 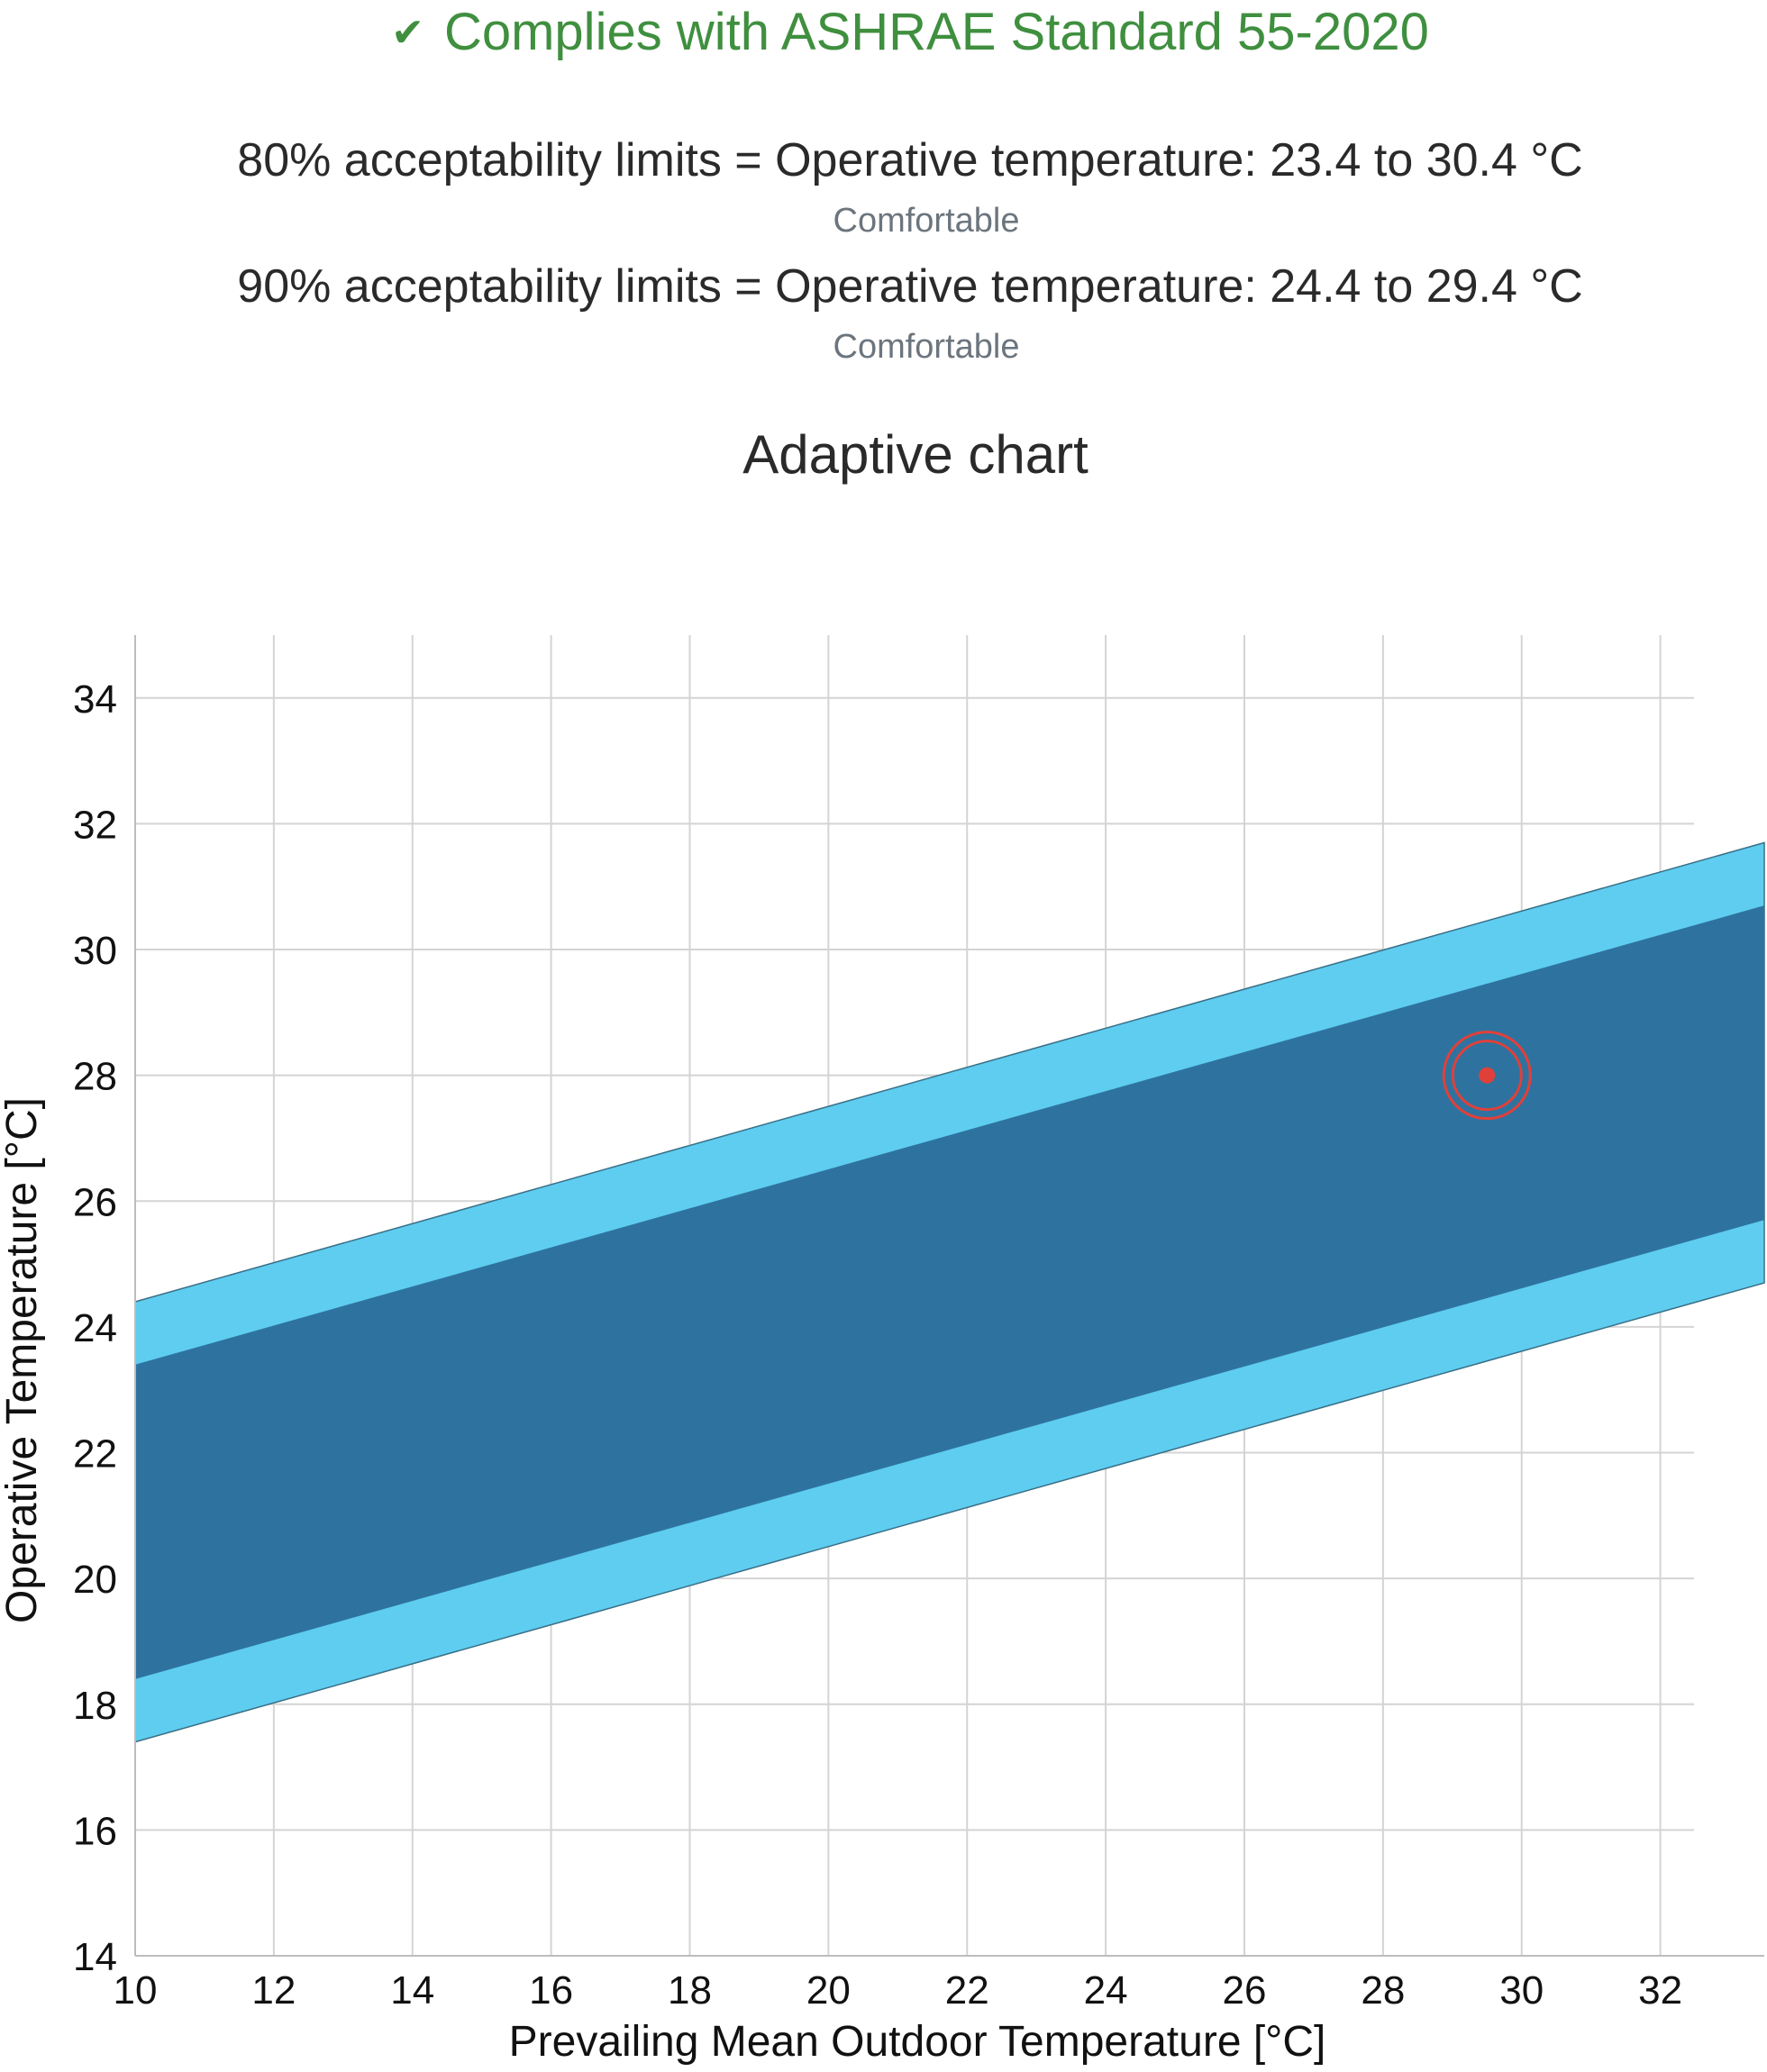 What do you see at coordinates (95, 1202) in the screenshot?
I see `y-tick-label: 26` at bounding box center [95, 1202].